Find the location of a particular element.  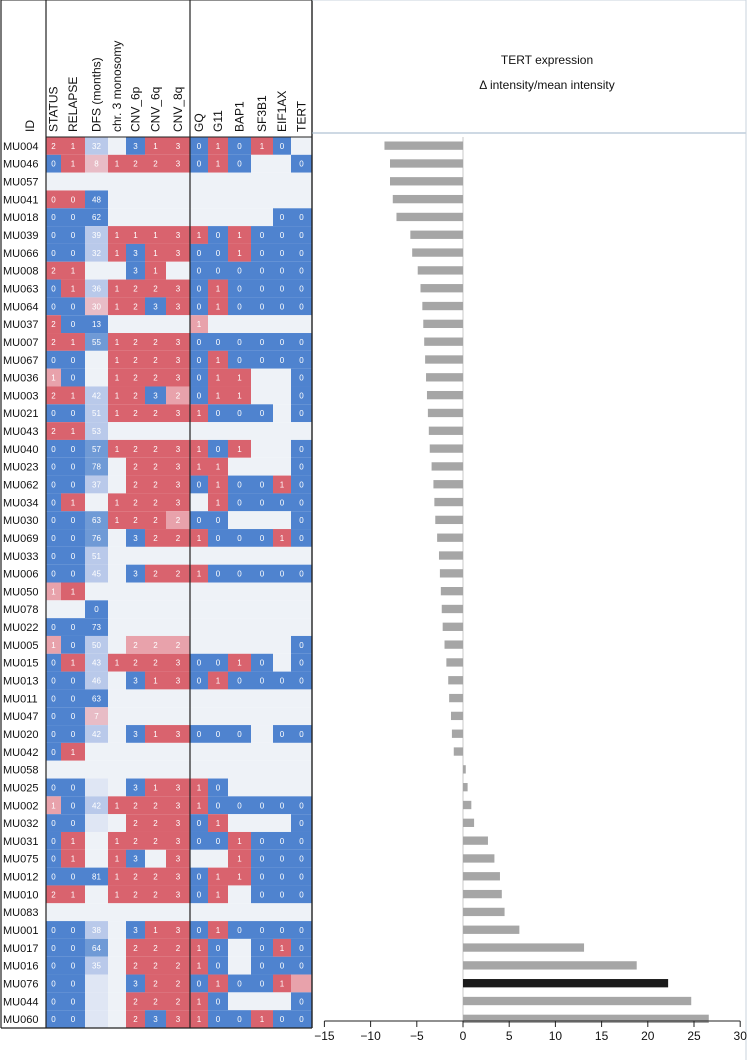

bar-mu078 is located at coordinates (452, 609).